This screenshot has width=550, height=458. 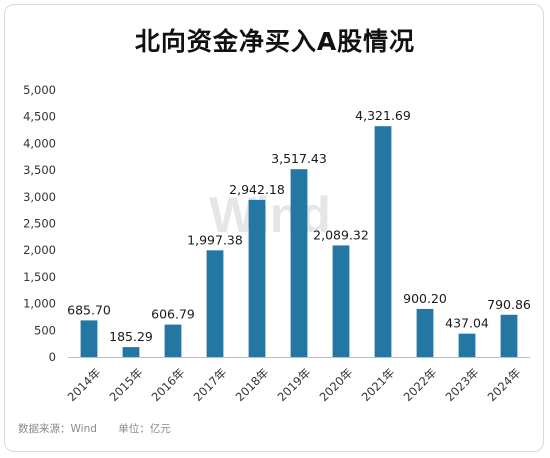 What do you see at coordinates (252, 384) in the screenshot?
I see `x-tick-label: 2018年` at bounding box center [252, 384].